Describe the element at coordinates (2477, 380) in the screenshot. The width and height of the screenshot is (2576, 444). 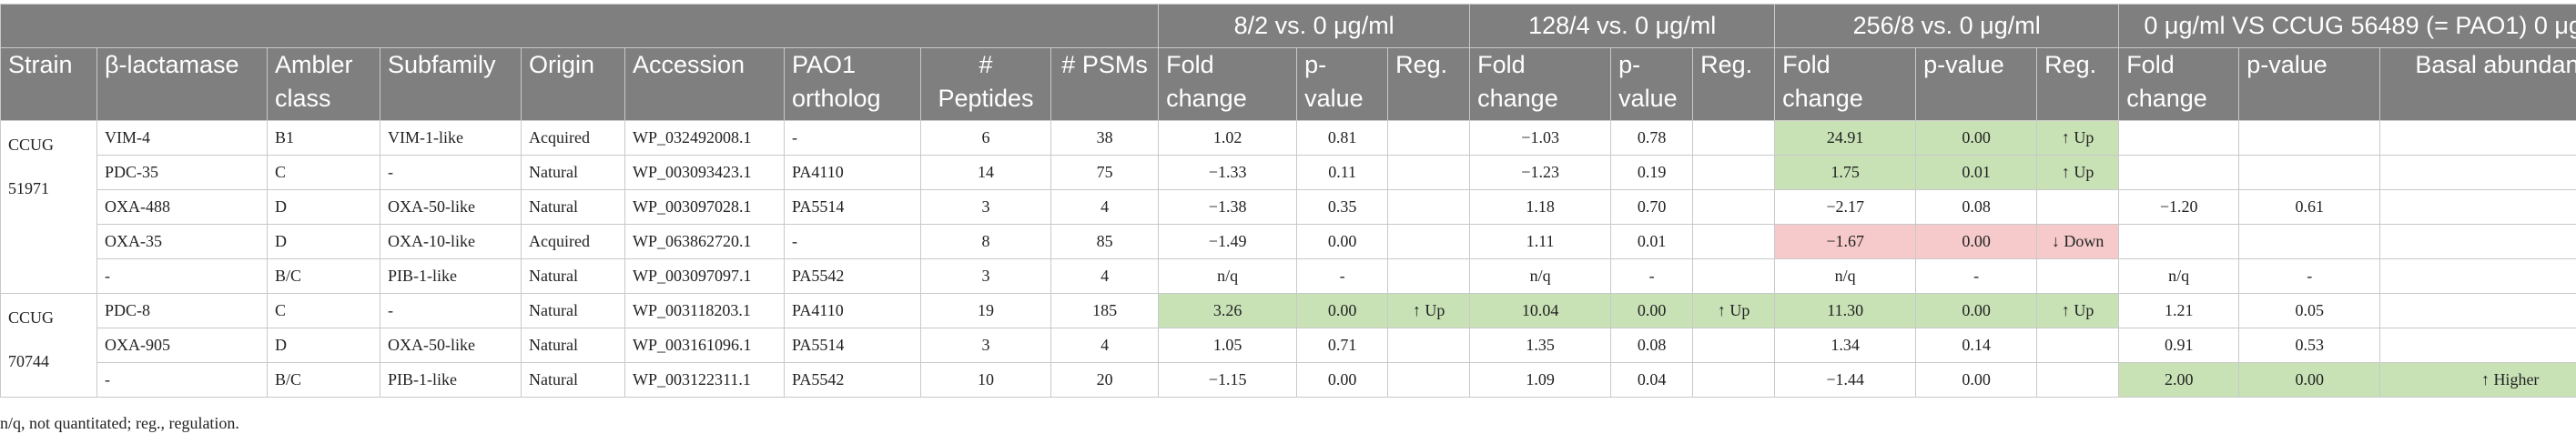
I see `basal-abundance-cell: ↑ Higher` at that location.